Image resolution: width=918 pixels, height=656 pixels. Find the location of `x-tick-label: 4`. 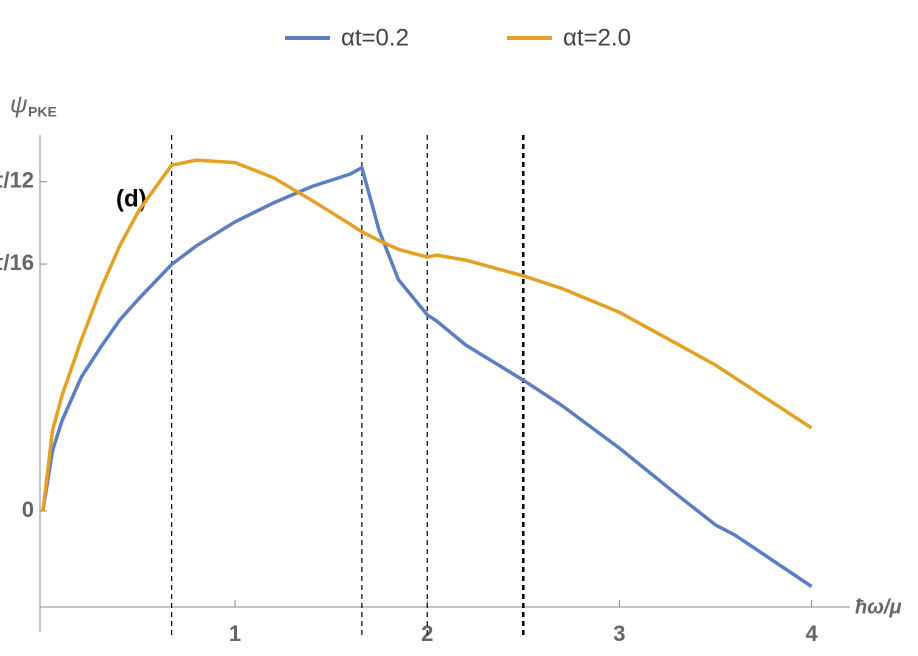

x-tick-label: 4 is located at coordinates (811, 633).